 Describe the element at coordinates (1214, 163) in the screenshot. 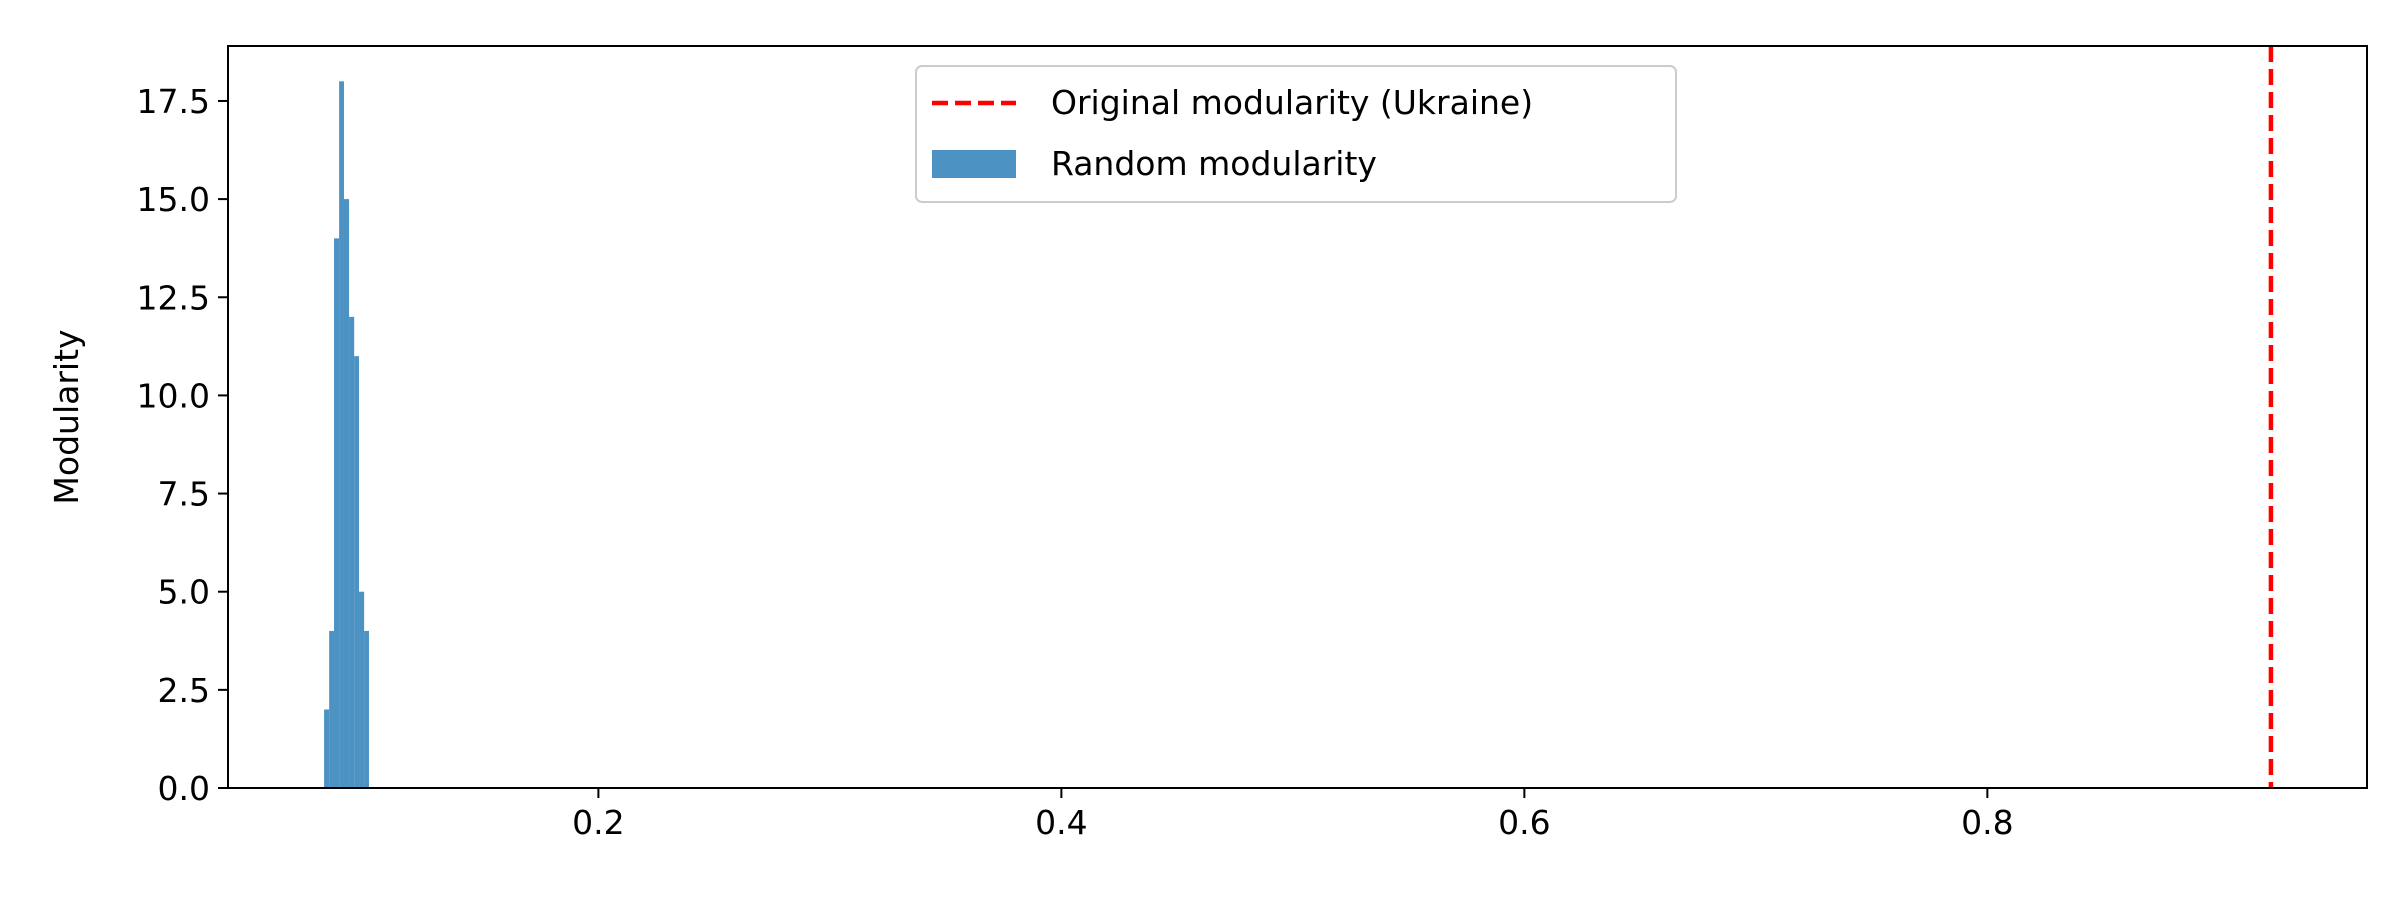

I see `legend-label-random: Random modularity` at that location.